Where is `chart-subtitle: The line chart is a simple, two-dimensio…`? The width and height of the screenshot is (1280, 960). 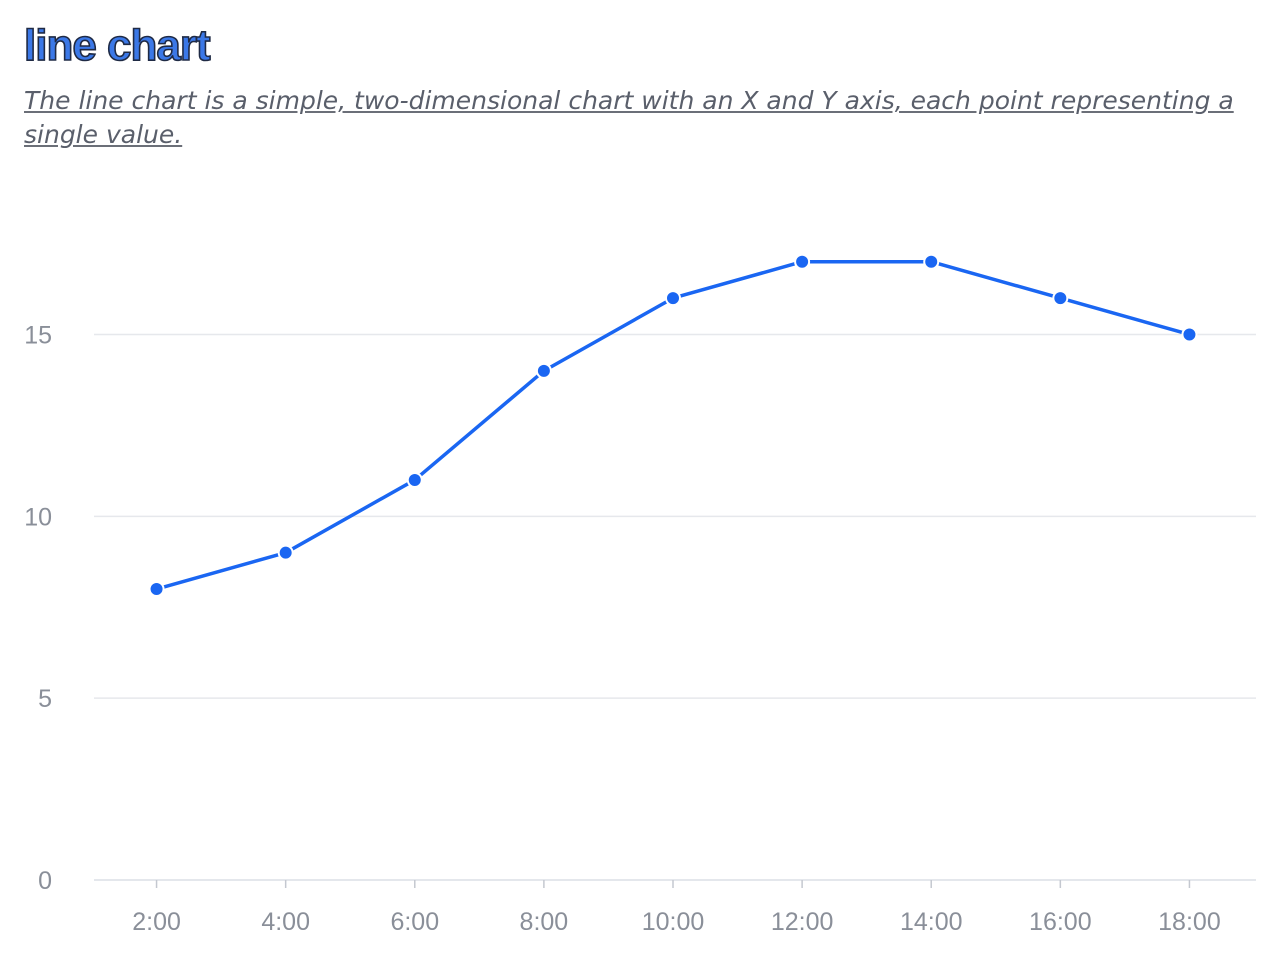 chart-subtitle: The line chart is a simple, two-dimensio… is located at coordinates (629, 117).